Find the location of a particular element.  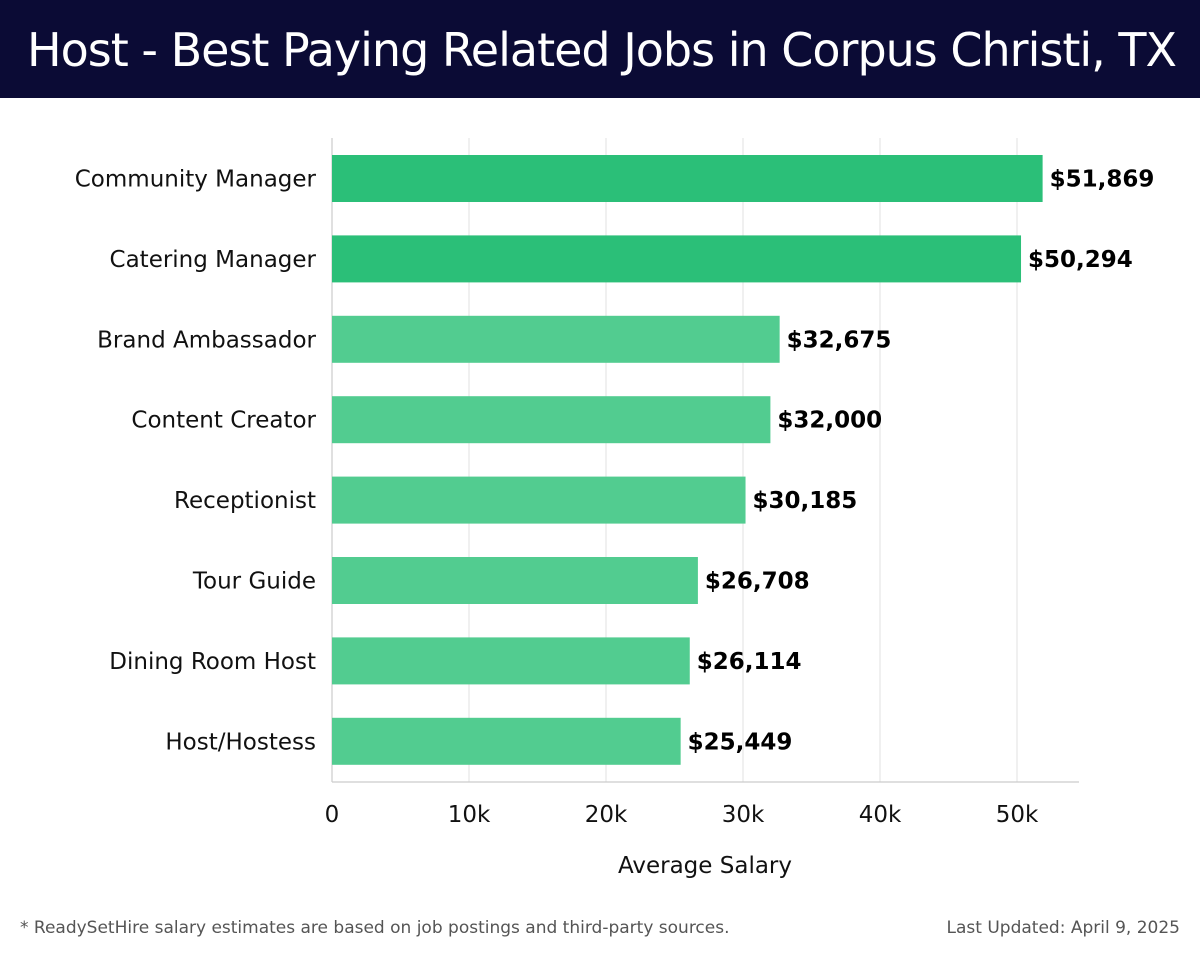

category-label-8: Host/Hostess is located at coordinates (240, 742).